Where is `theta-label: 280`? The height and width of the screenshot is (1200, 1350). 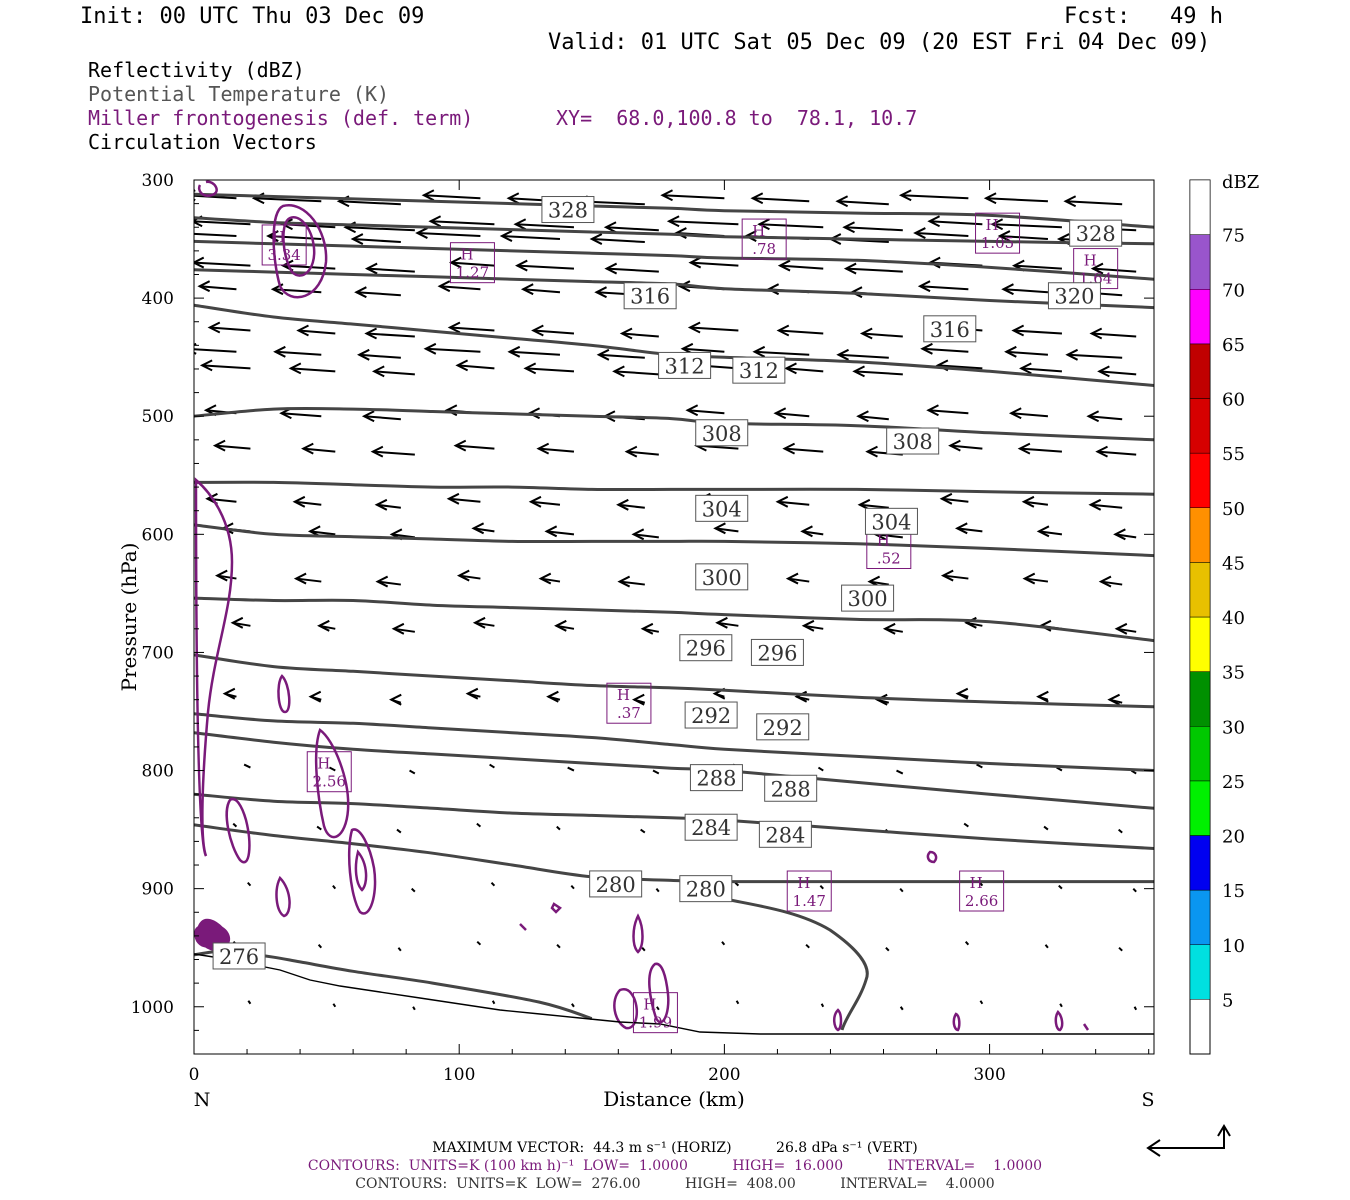 theta-label: 280 is located at coordinates (616, 884).